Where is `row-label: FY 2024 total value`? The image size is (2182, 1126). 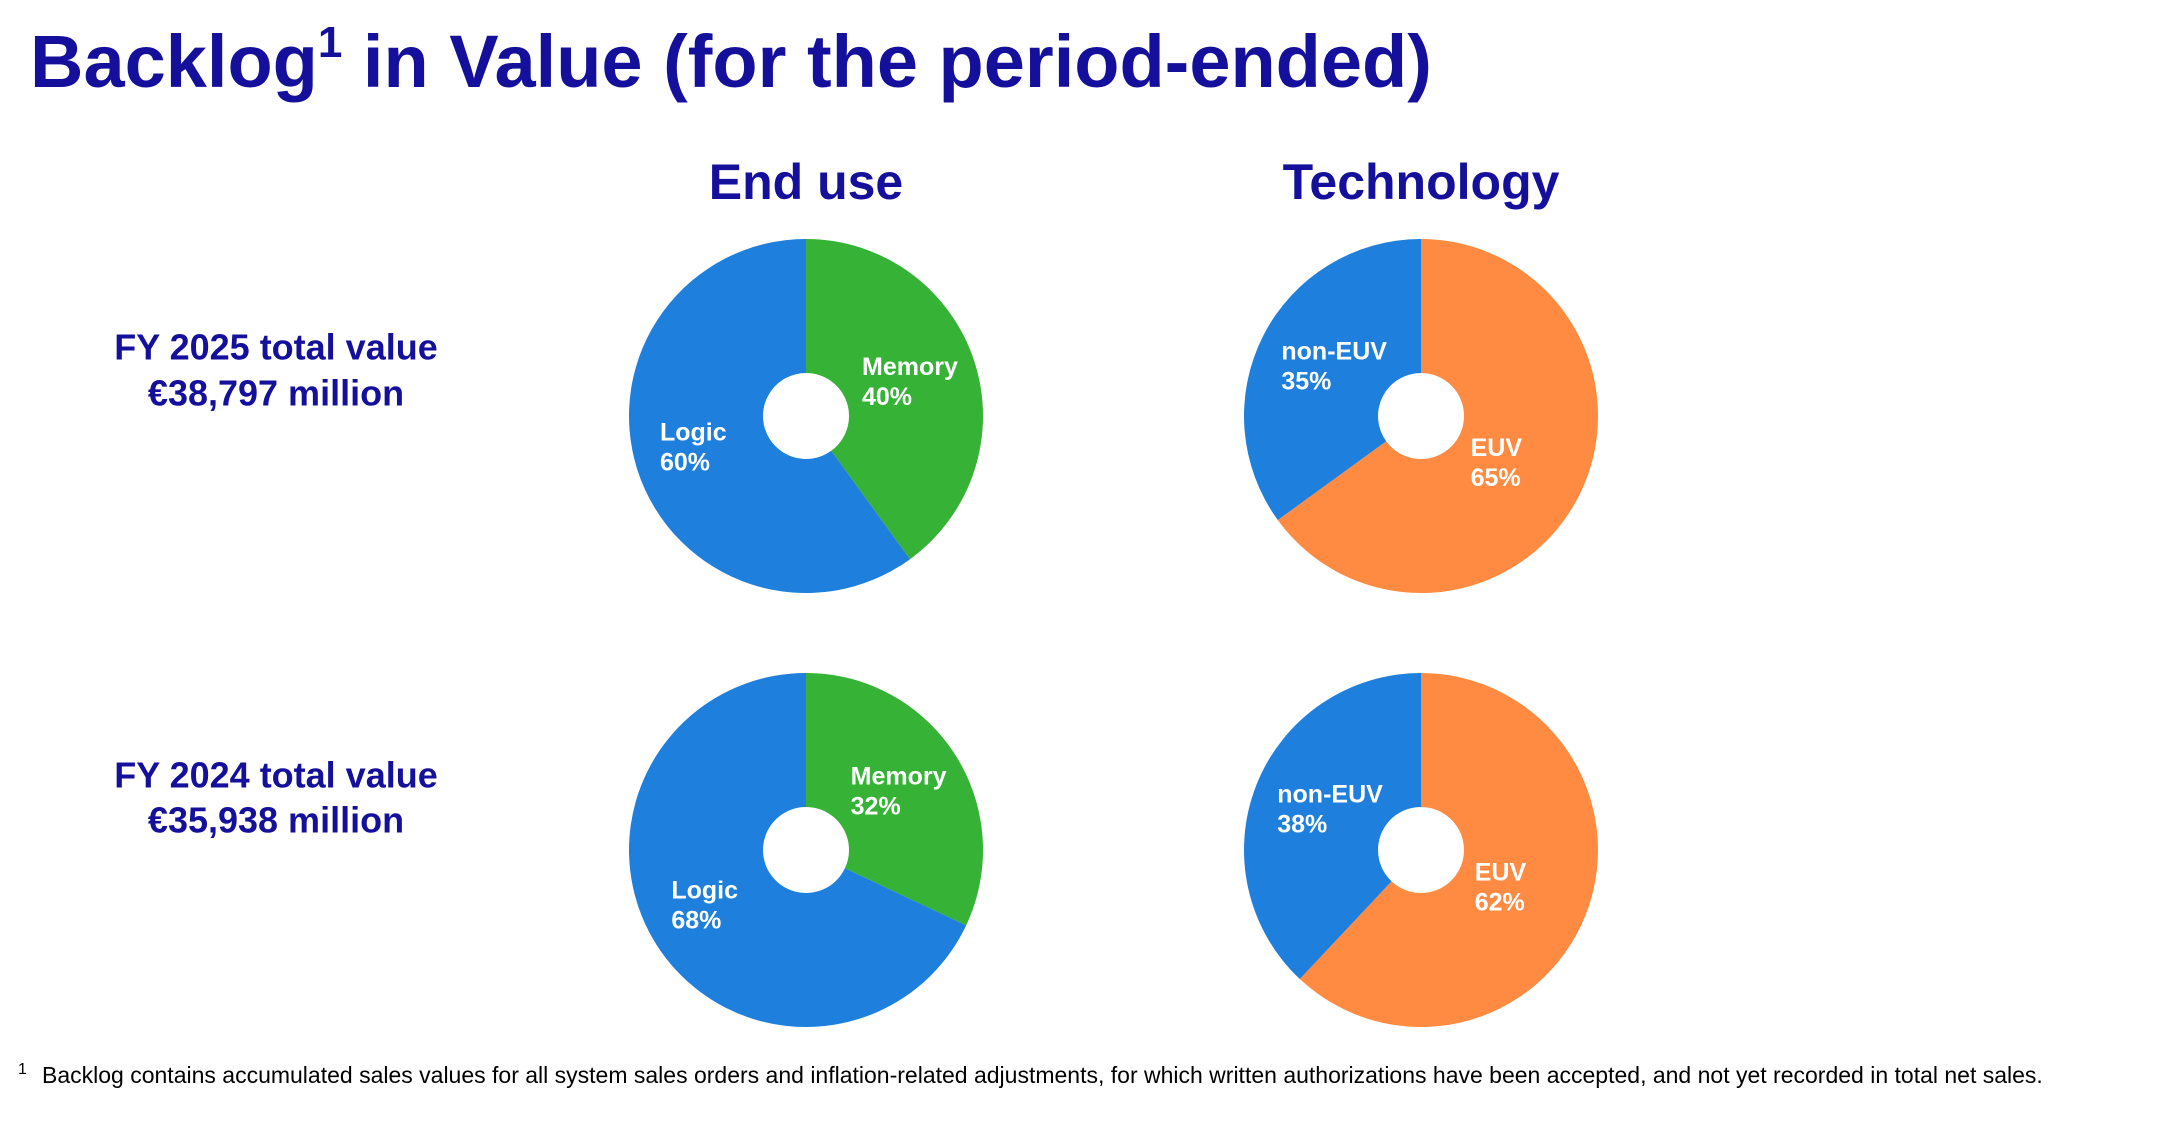 row-label: FY 2024 total value is located at coordinates (276, 775).